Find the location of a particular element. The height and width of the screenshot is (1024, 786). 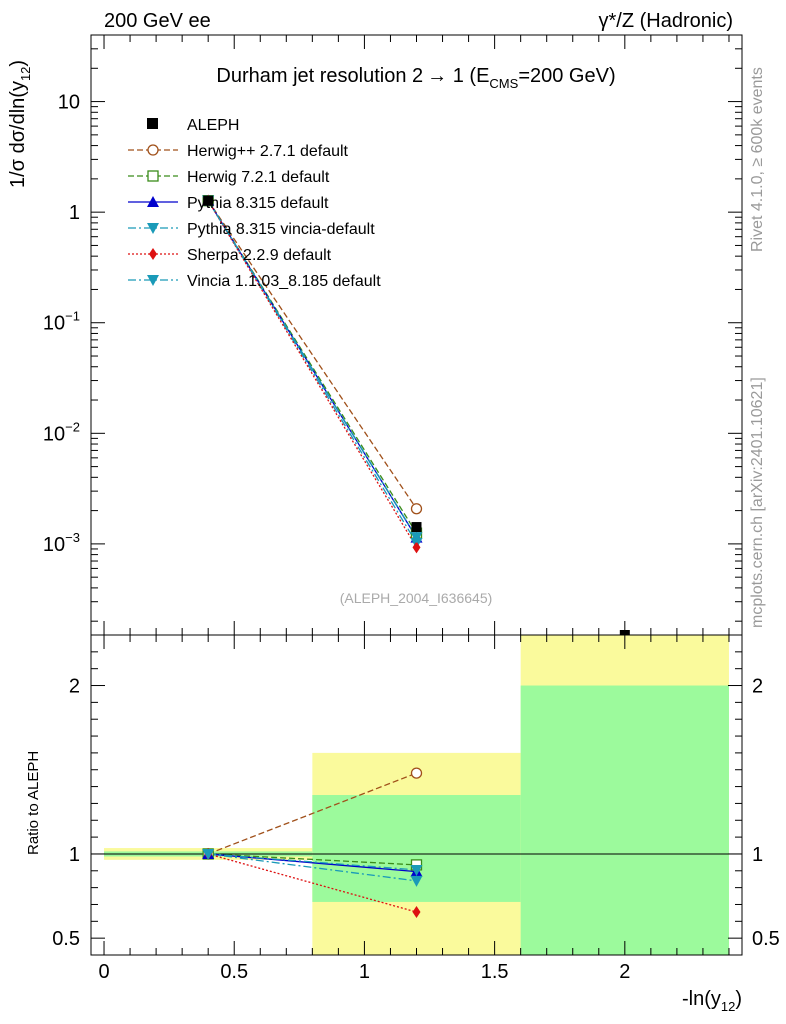

analysis-id-label: (ALEPH_2004_I636645) is located at coordinates (416, 598).